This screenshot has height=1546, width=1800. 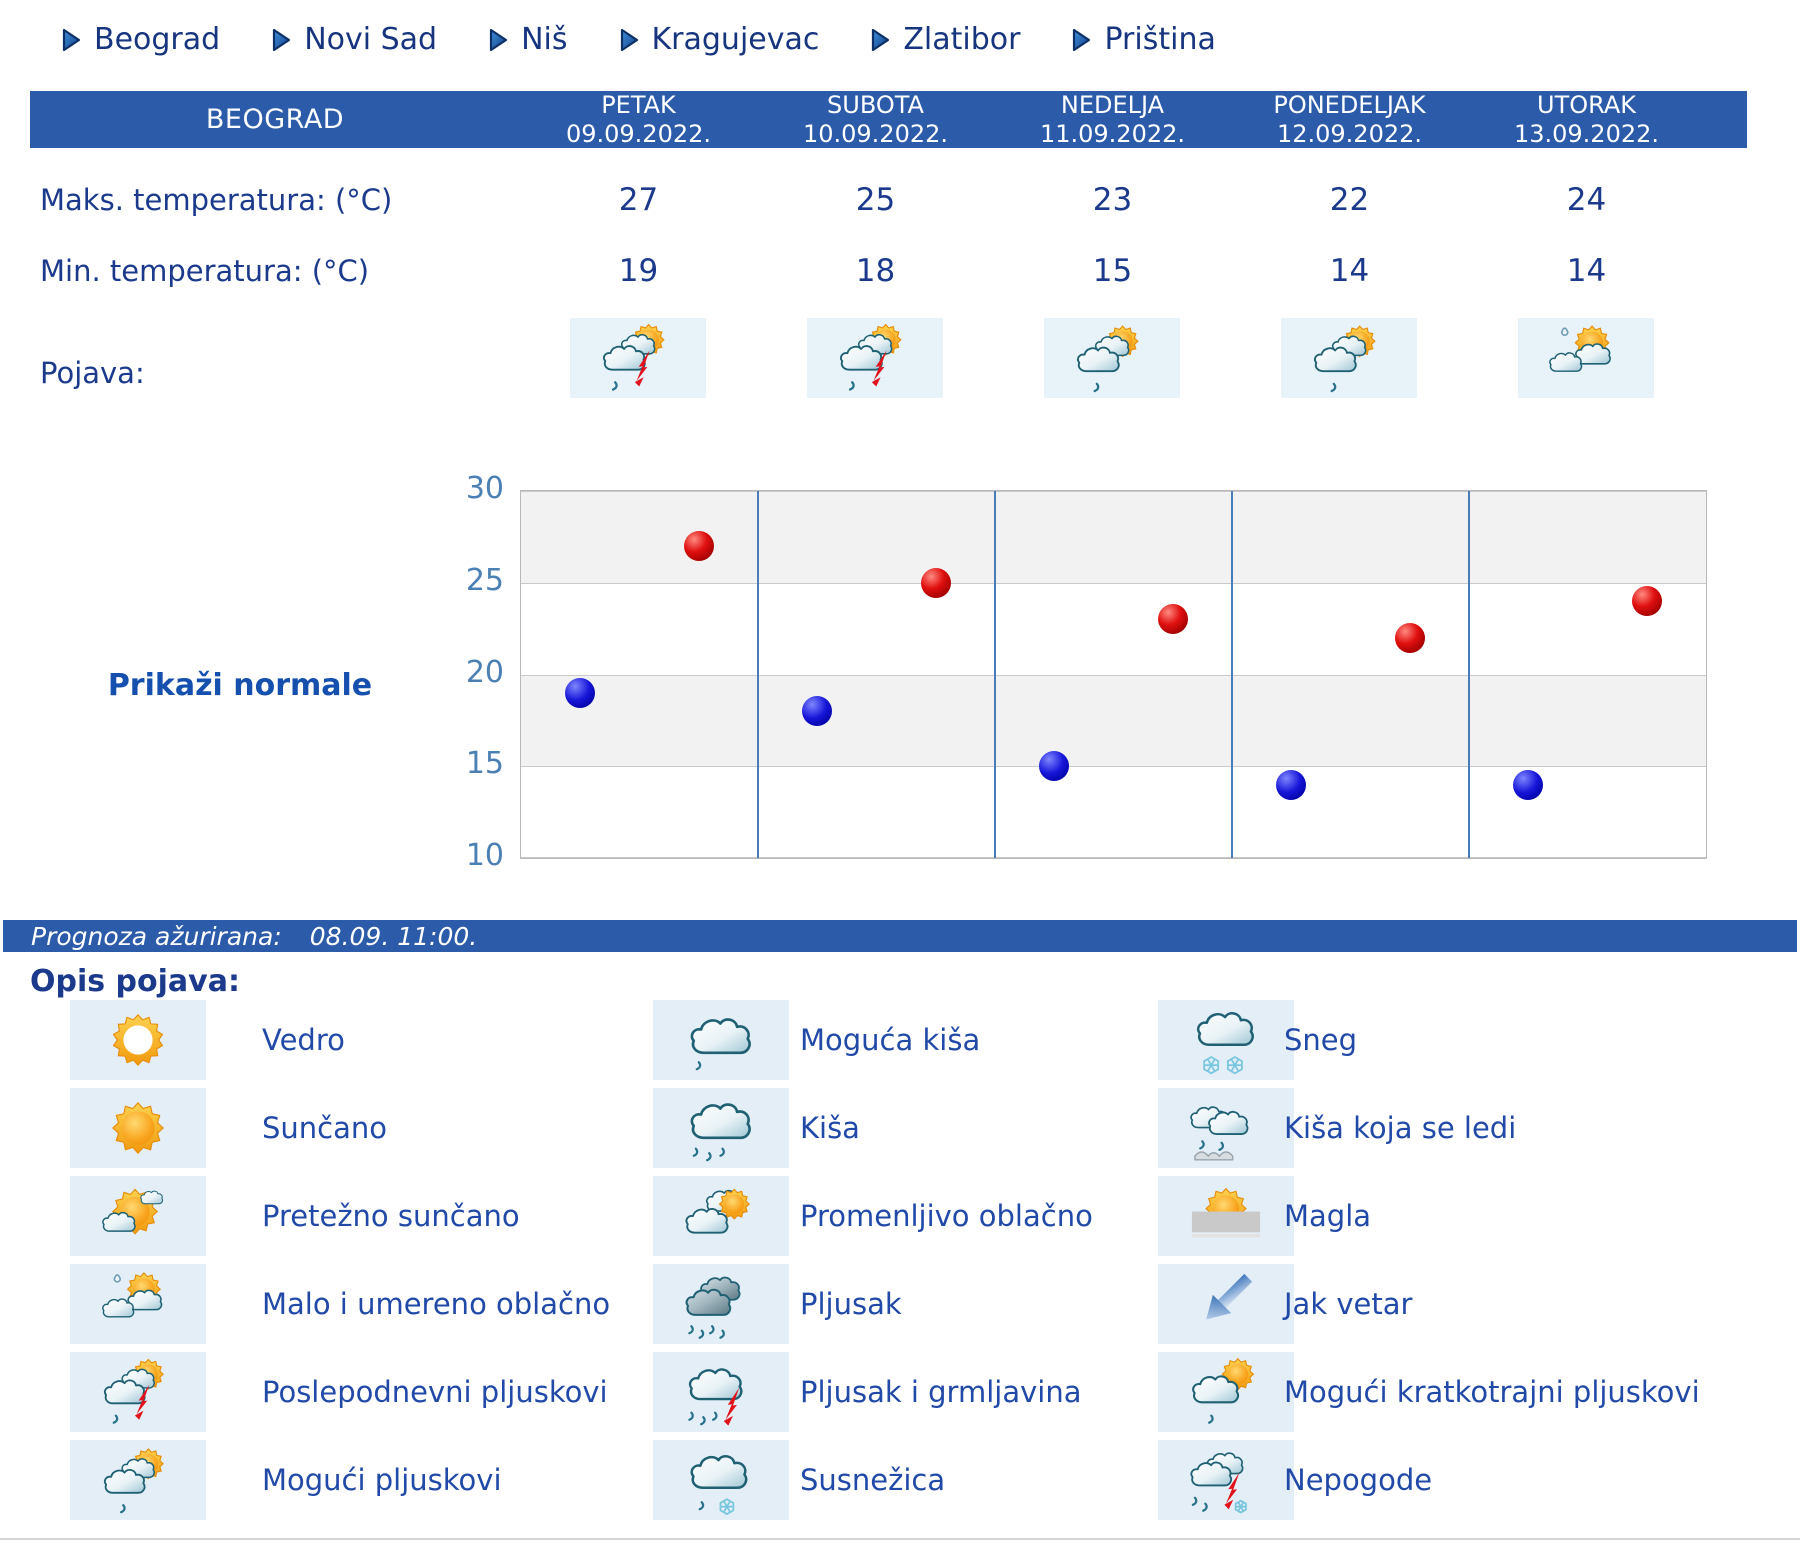 What do you see at coordinates (435, 1392) in the screenshot?
I see `legend-item-label: Poslepodnevni pljuskovi` at bounding box center [435, 1392].